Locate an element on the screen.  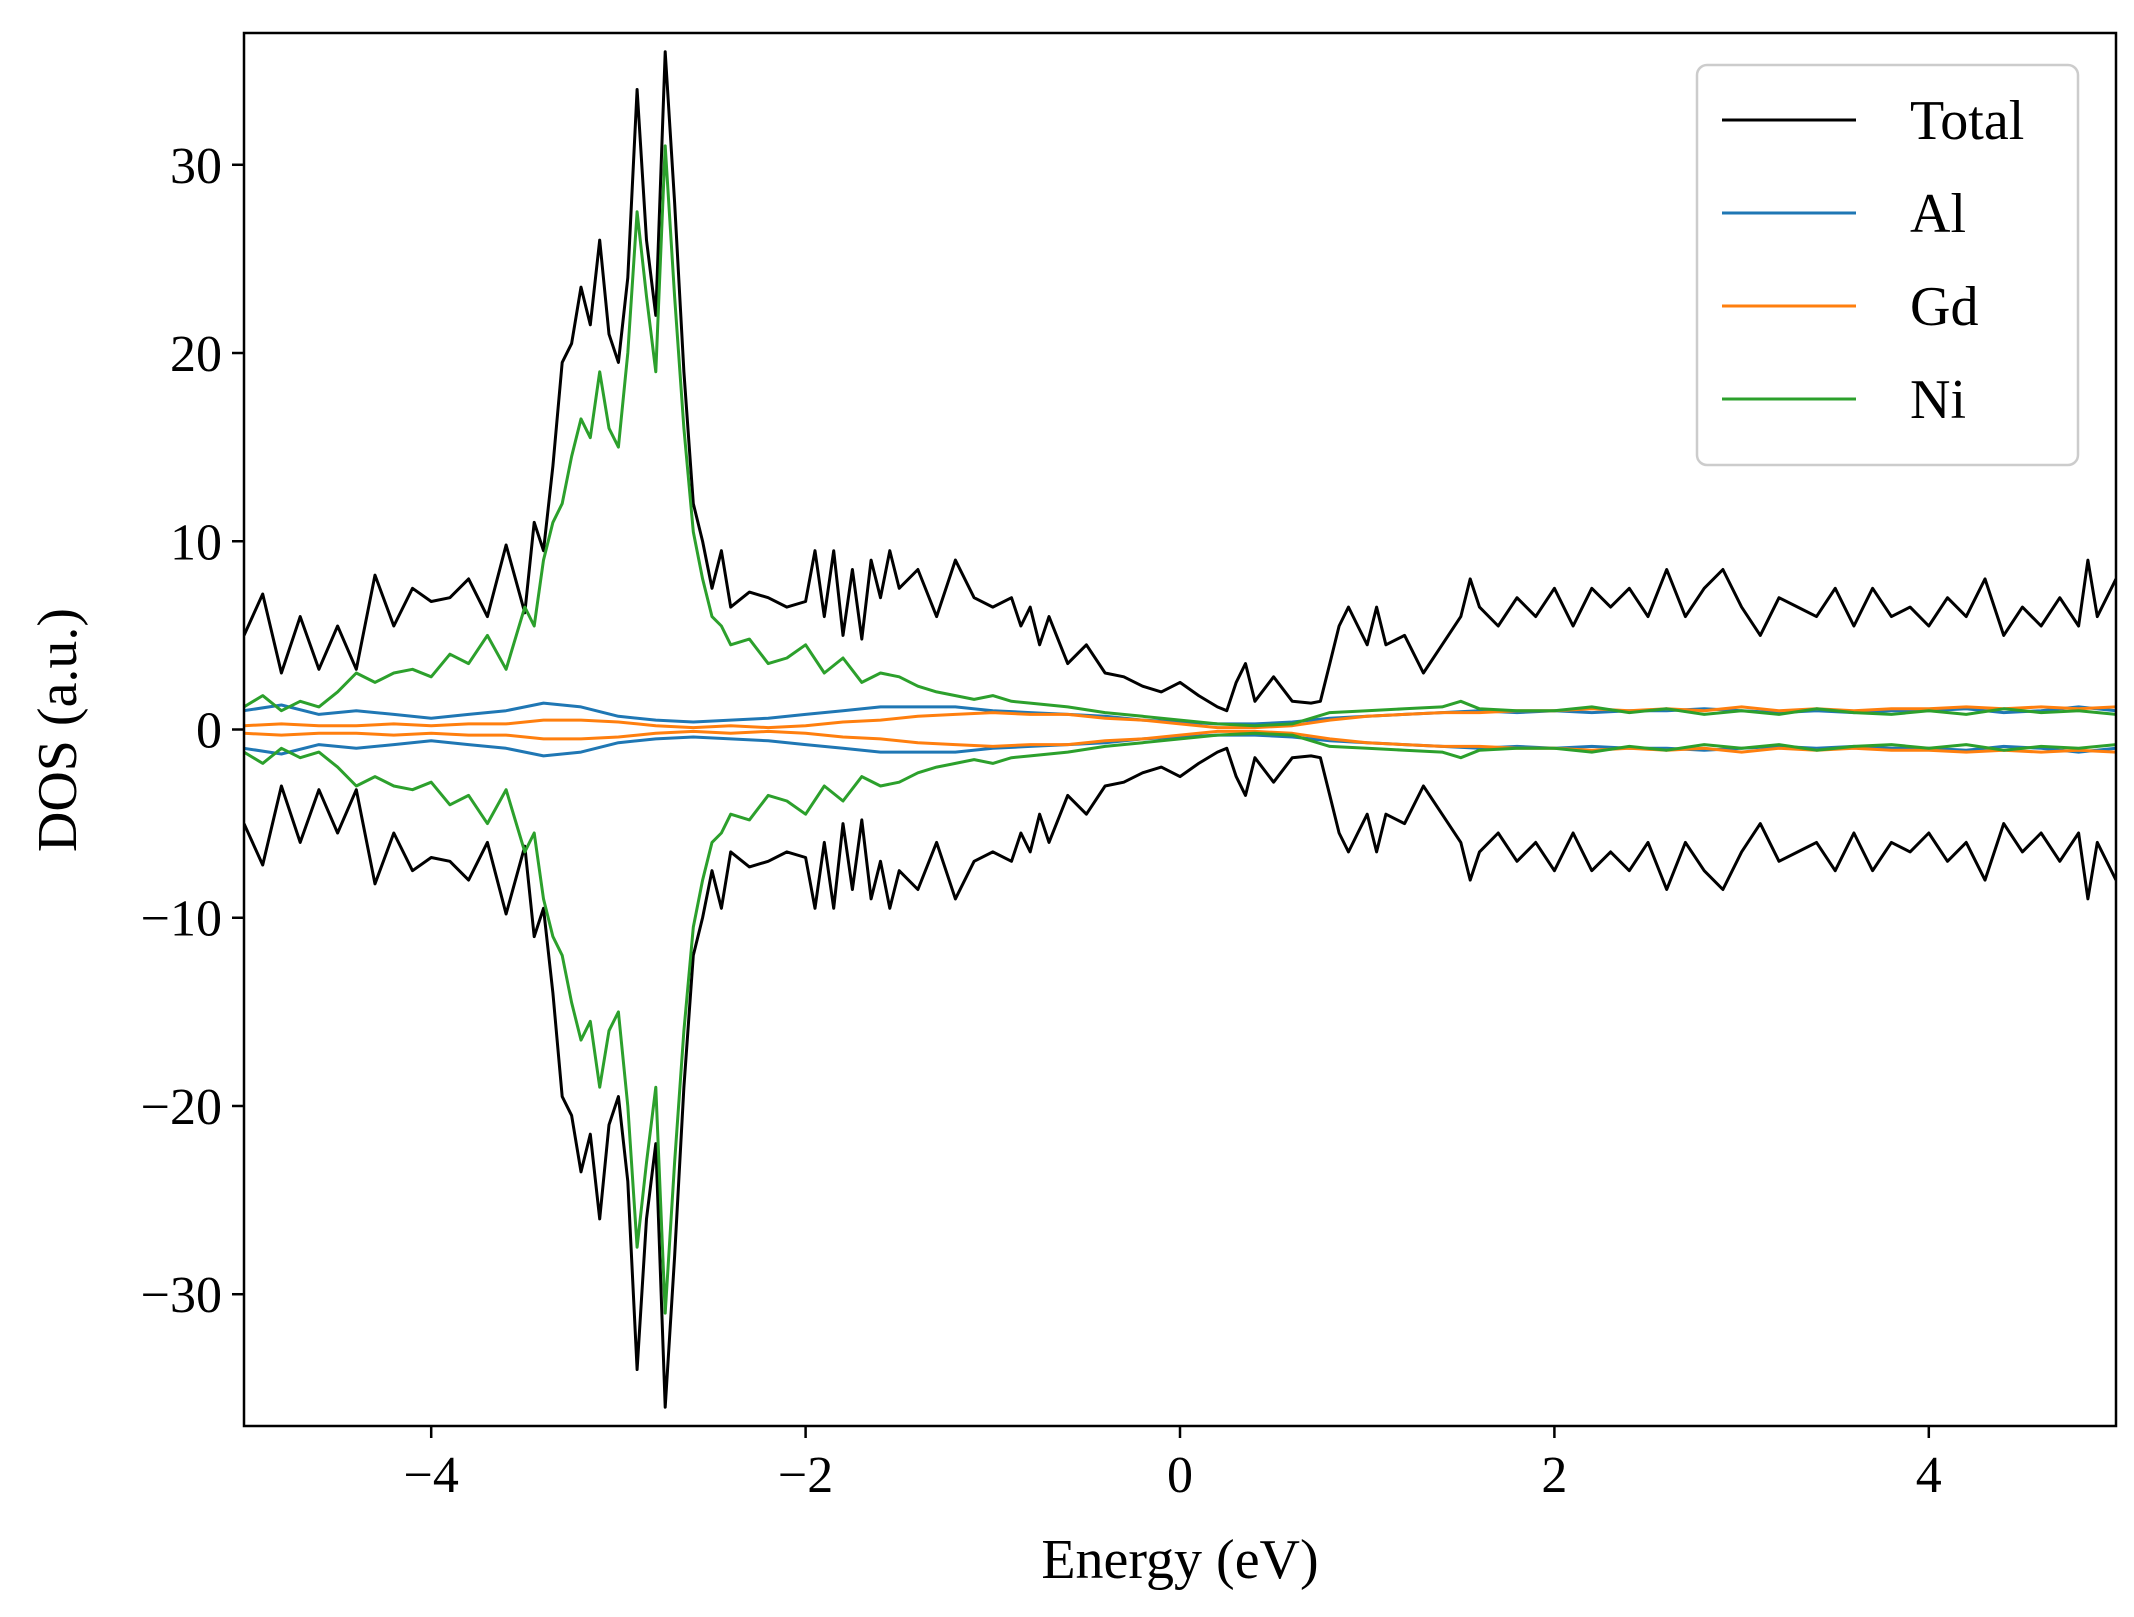
x-tick-label: 2 is located at coordinates (1554, 1475).